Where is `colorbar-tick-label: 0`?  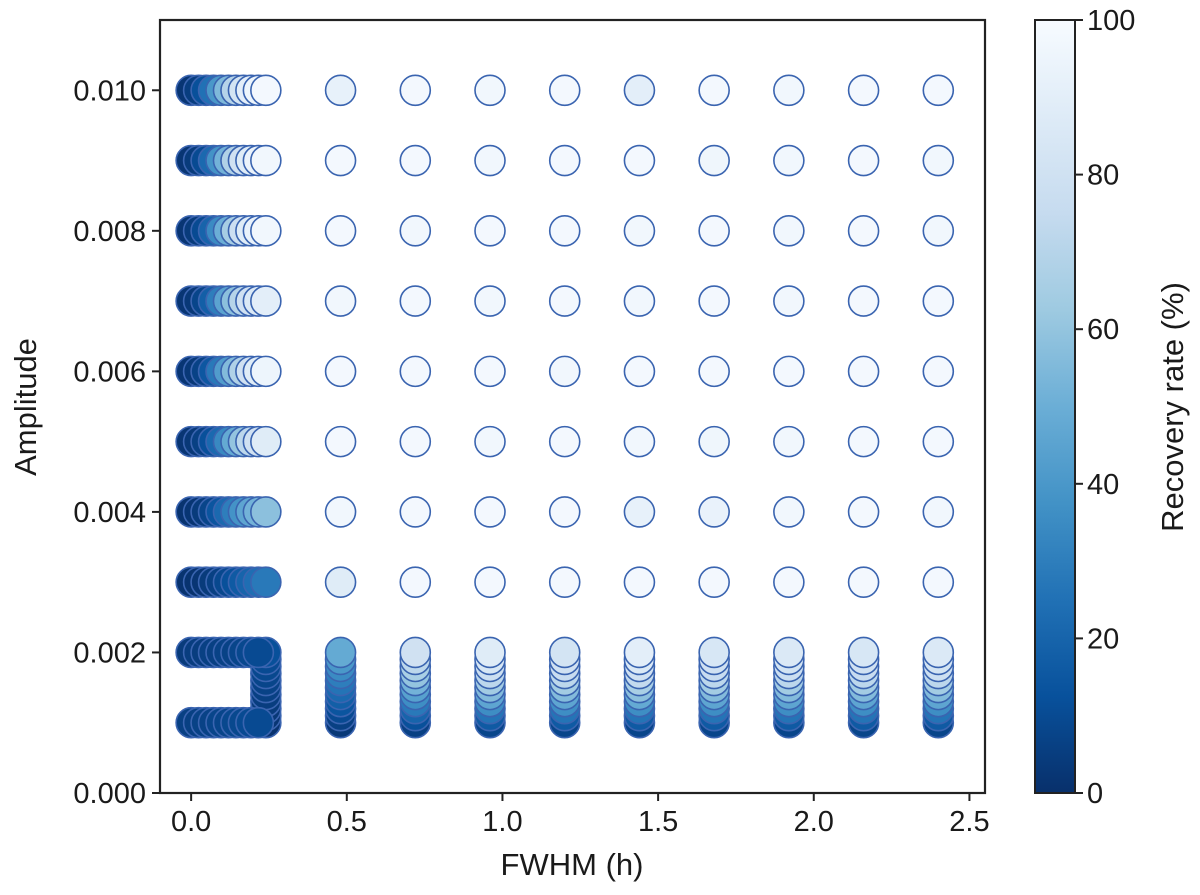 colorbar-tick-label: 0 is located at coordinates (1095, 794).